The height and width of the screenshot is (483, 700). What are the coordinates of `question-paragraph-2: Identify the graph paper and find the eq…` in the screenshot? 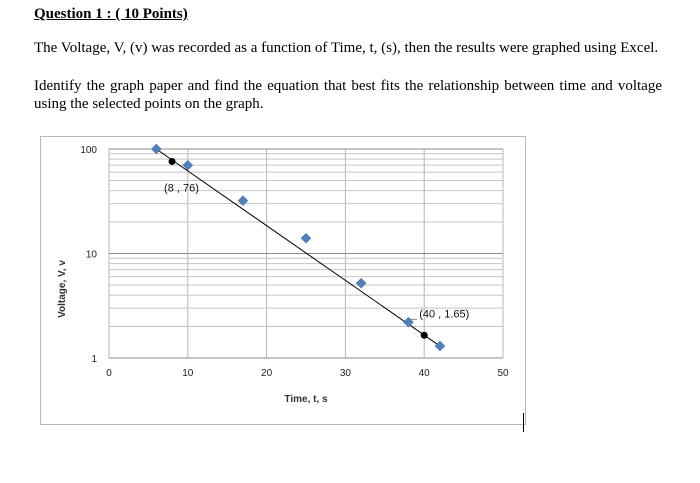 It's located at (348, 95).